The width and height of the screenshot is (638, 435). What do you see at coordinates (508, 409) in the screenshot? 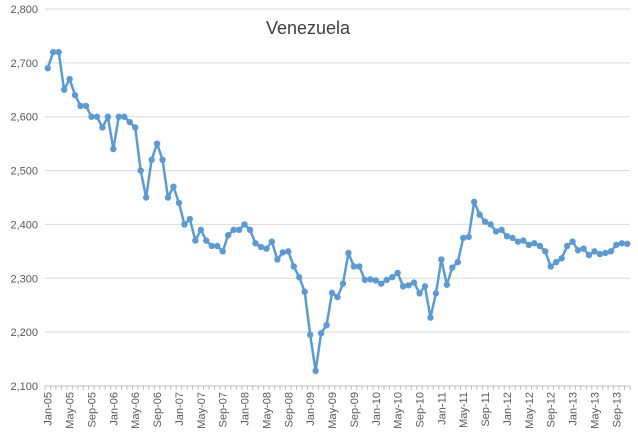
I see `x-tick-label: Jan-12` at bounding box center [508, 409].